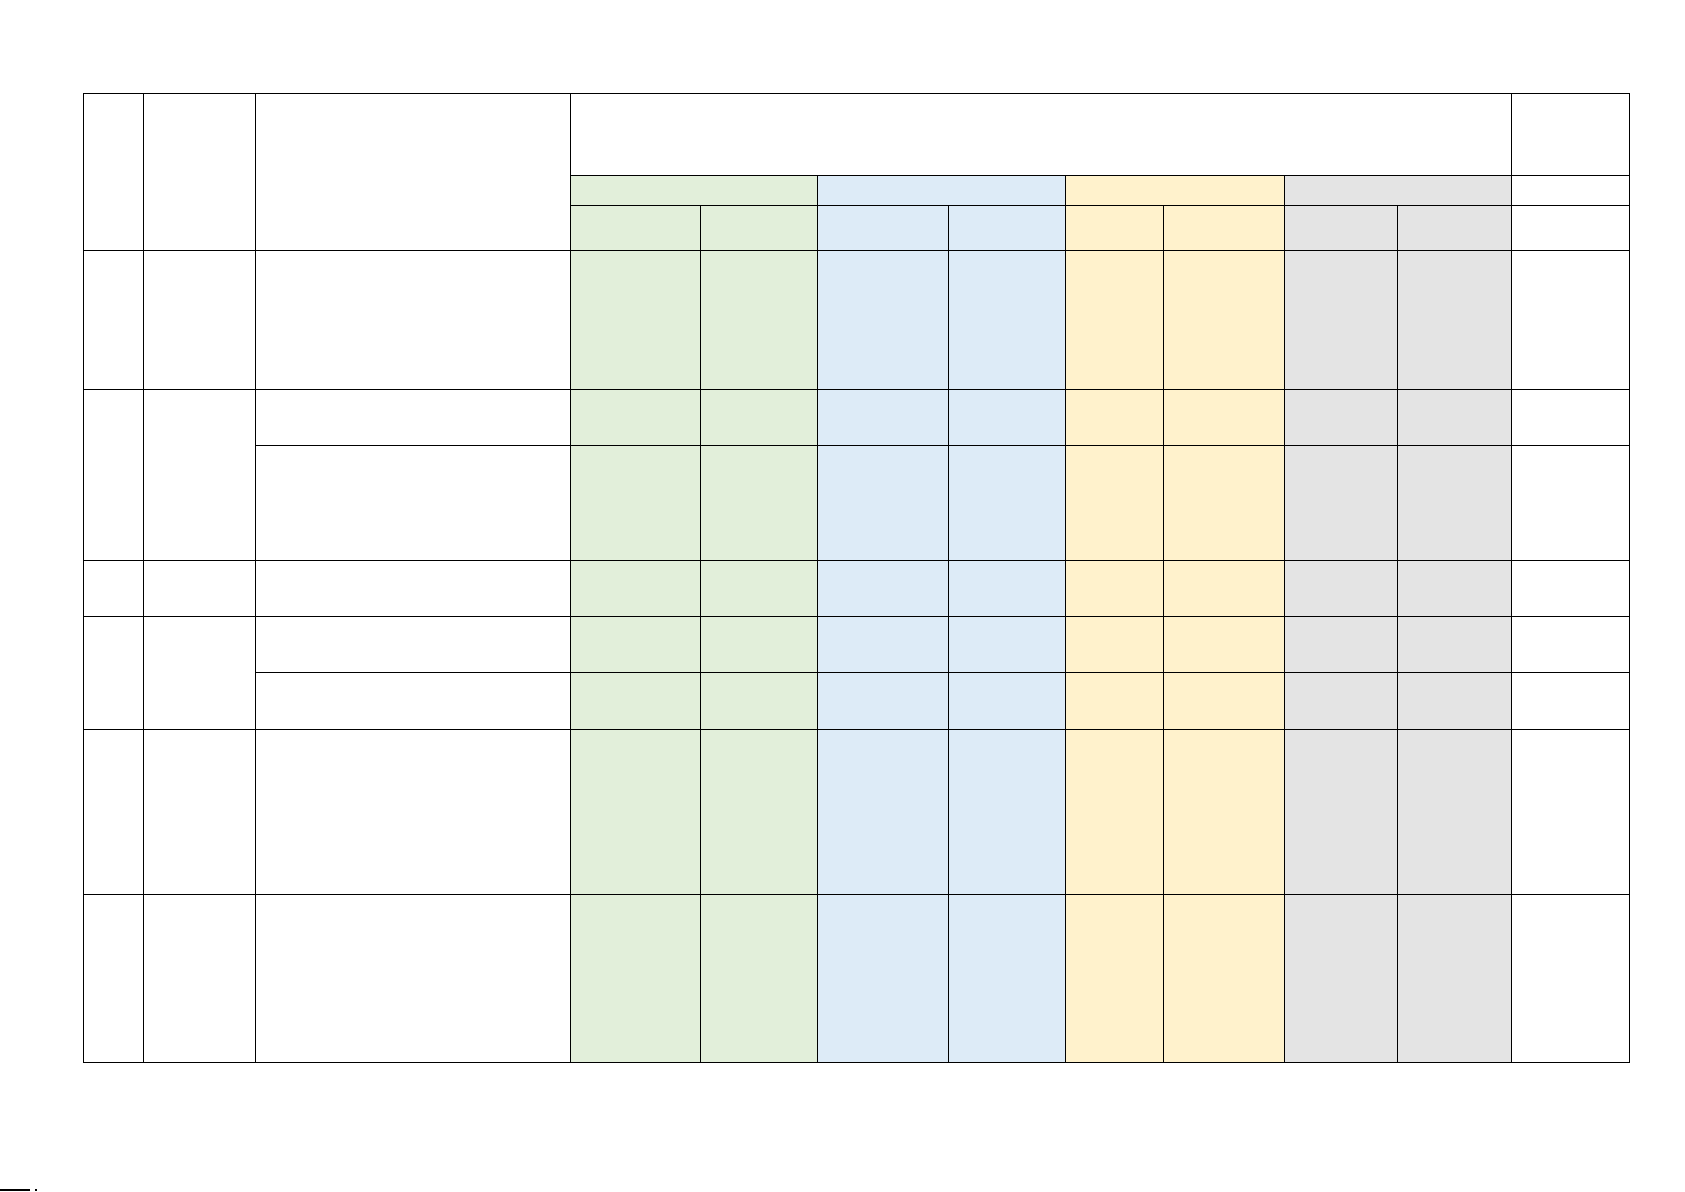 This screenshot has width=1685, height=1192. Describe the element at coordinates (694, 190) in the screenshot. I see `group-header-green` at that location.